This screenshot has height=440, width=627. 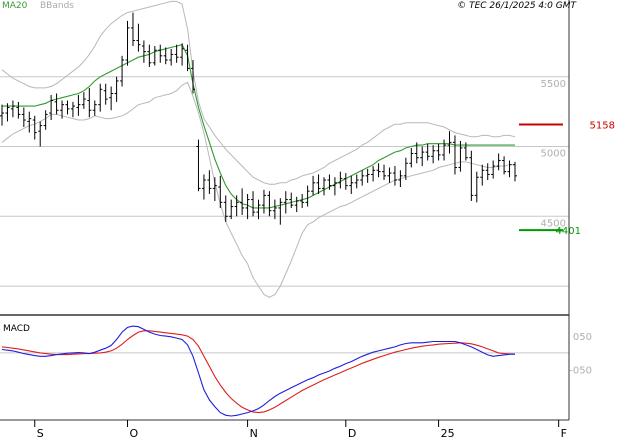 I want to click on x-tick-label: D, so click(x=352, y=433).